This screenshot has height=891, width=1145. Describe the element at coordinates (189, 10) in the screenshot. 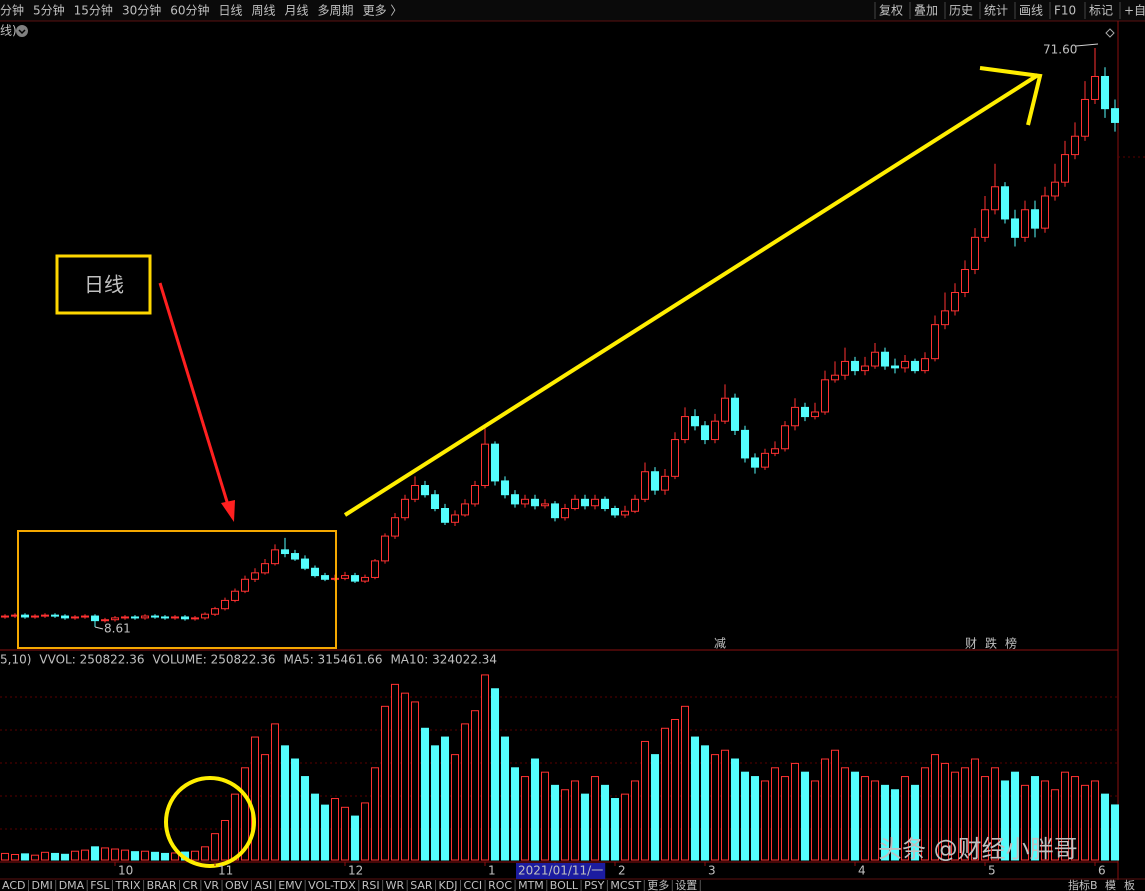

I see `period-tab: 60分钟` at that location.